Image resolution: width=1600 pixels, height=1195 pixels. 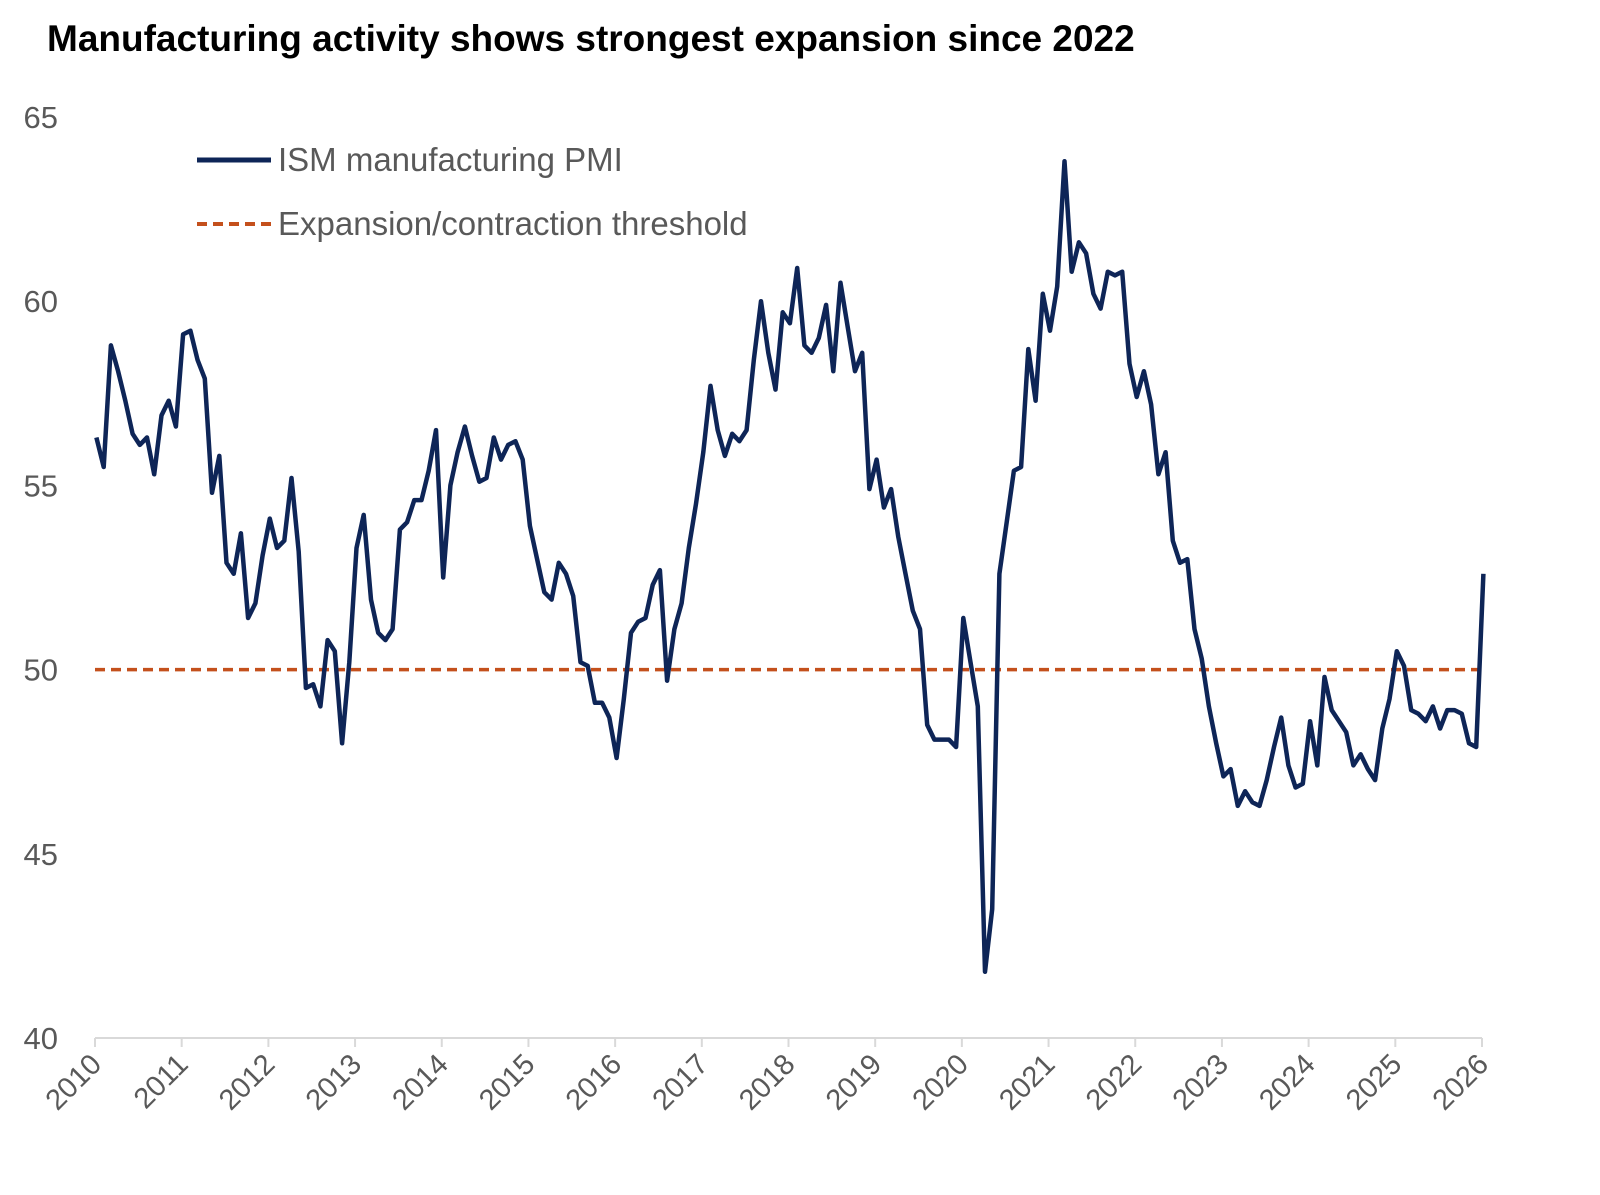 I want to click on x-tick-label: 2020, so click(x=941, y=1082).